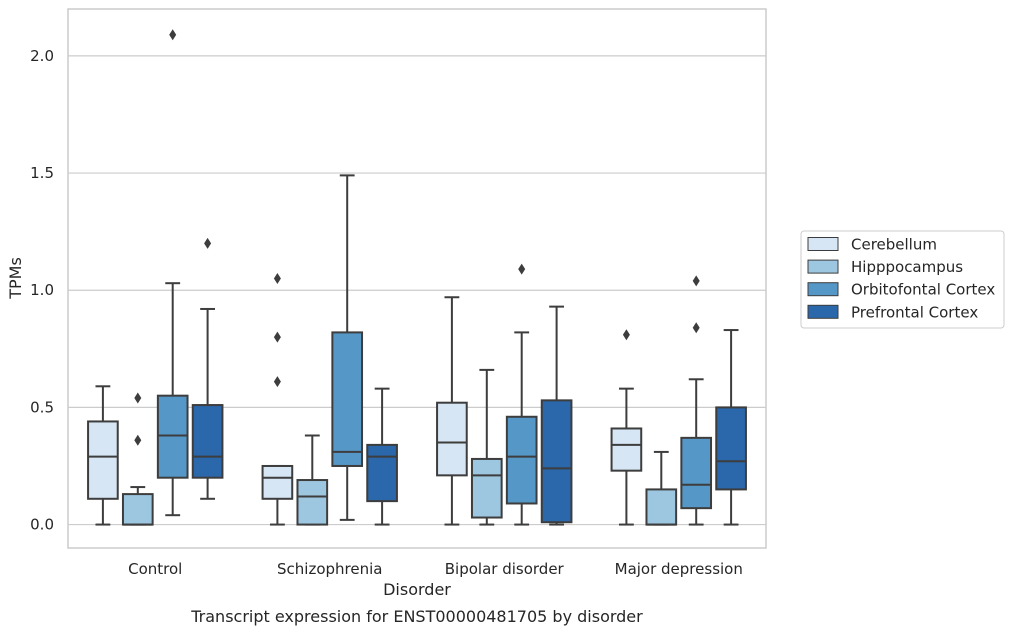 Image resolution: width=1014 pixels, height=634 pixels. Describe the element at coordinates (679, 569) in the screenshot. I see `x-tick-label: Major depression` at that location.